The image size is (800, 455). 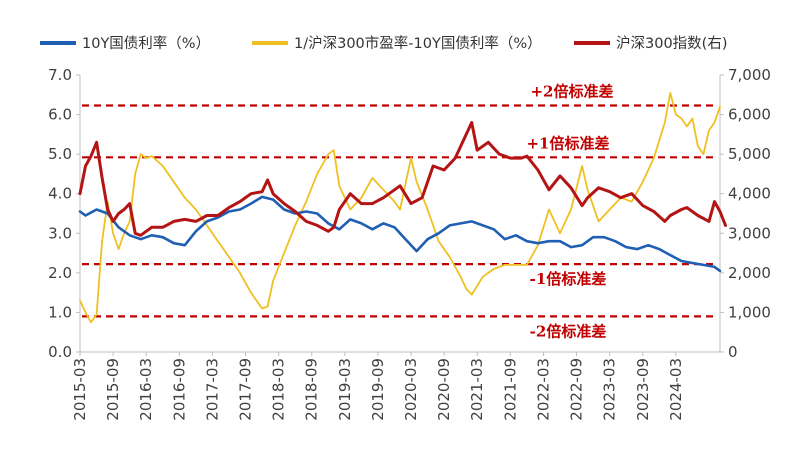 I want to click on reference-line-label: -2倍标准差, so click(x=568, y=331).